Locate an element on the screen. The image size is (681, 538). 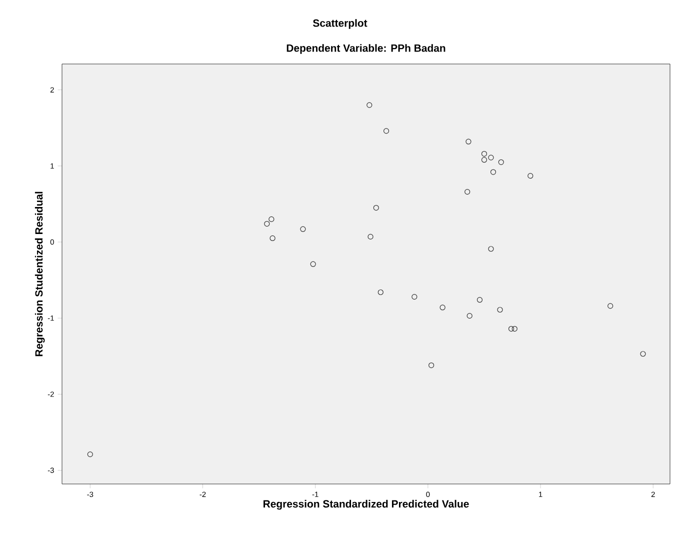
x-axis-title: Regression Standardized Predicted Value is located at coordinates (366, 505).